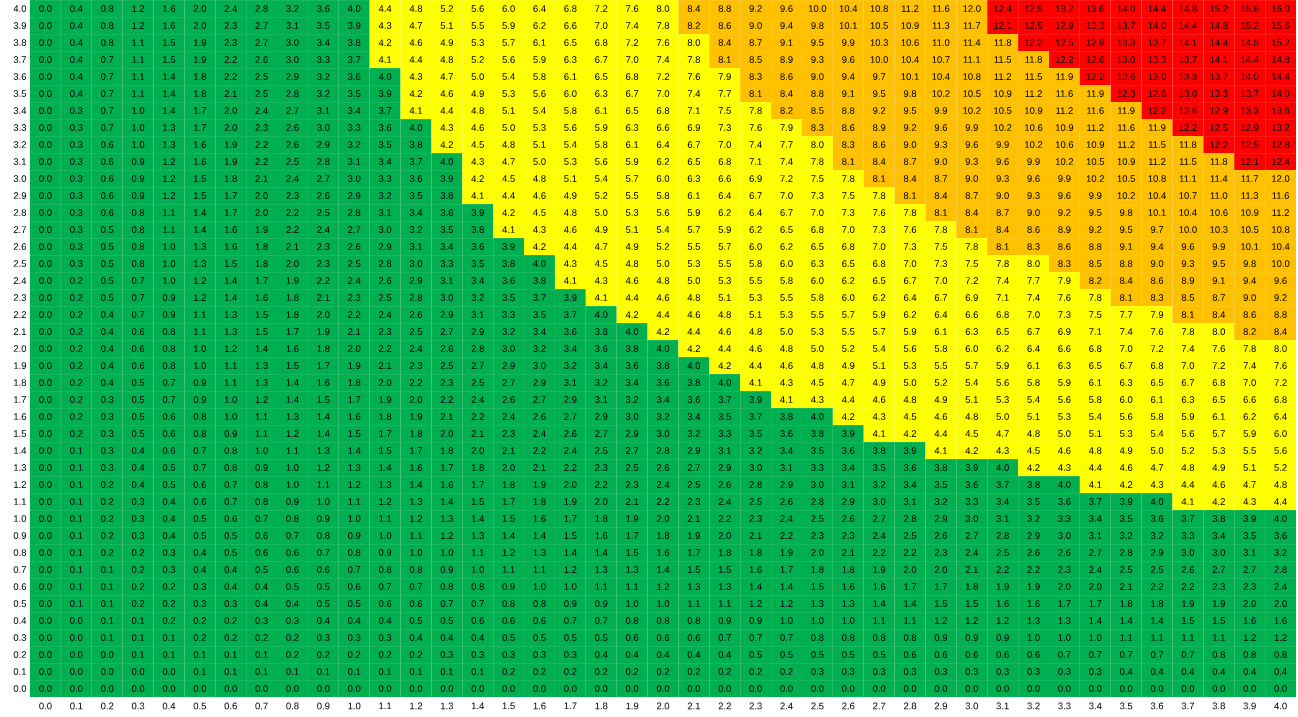  Describe the element at coordinates (1033, 212) in the screenshot. I see `data-label: 9.0` at that location.